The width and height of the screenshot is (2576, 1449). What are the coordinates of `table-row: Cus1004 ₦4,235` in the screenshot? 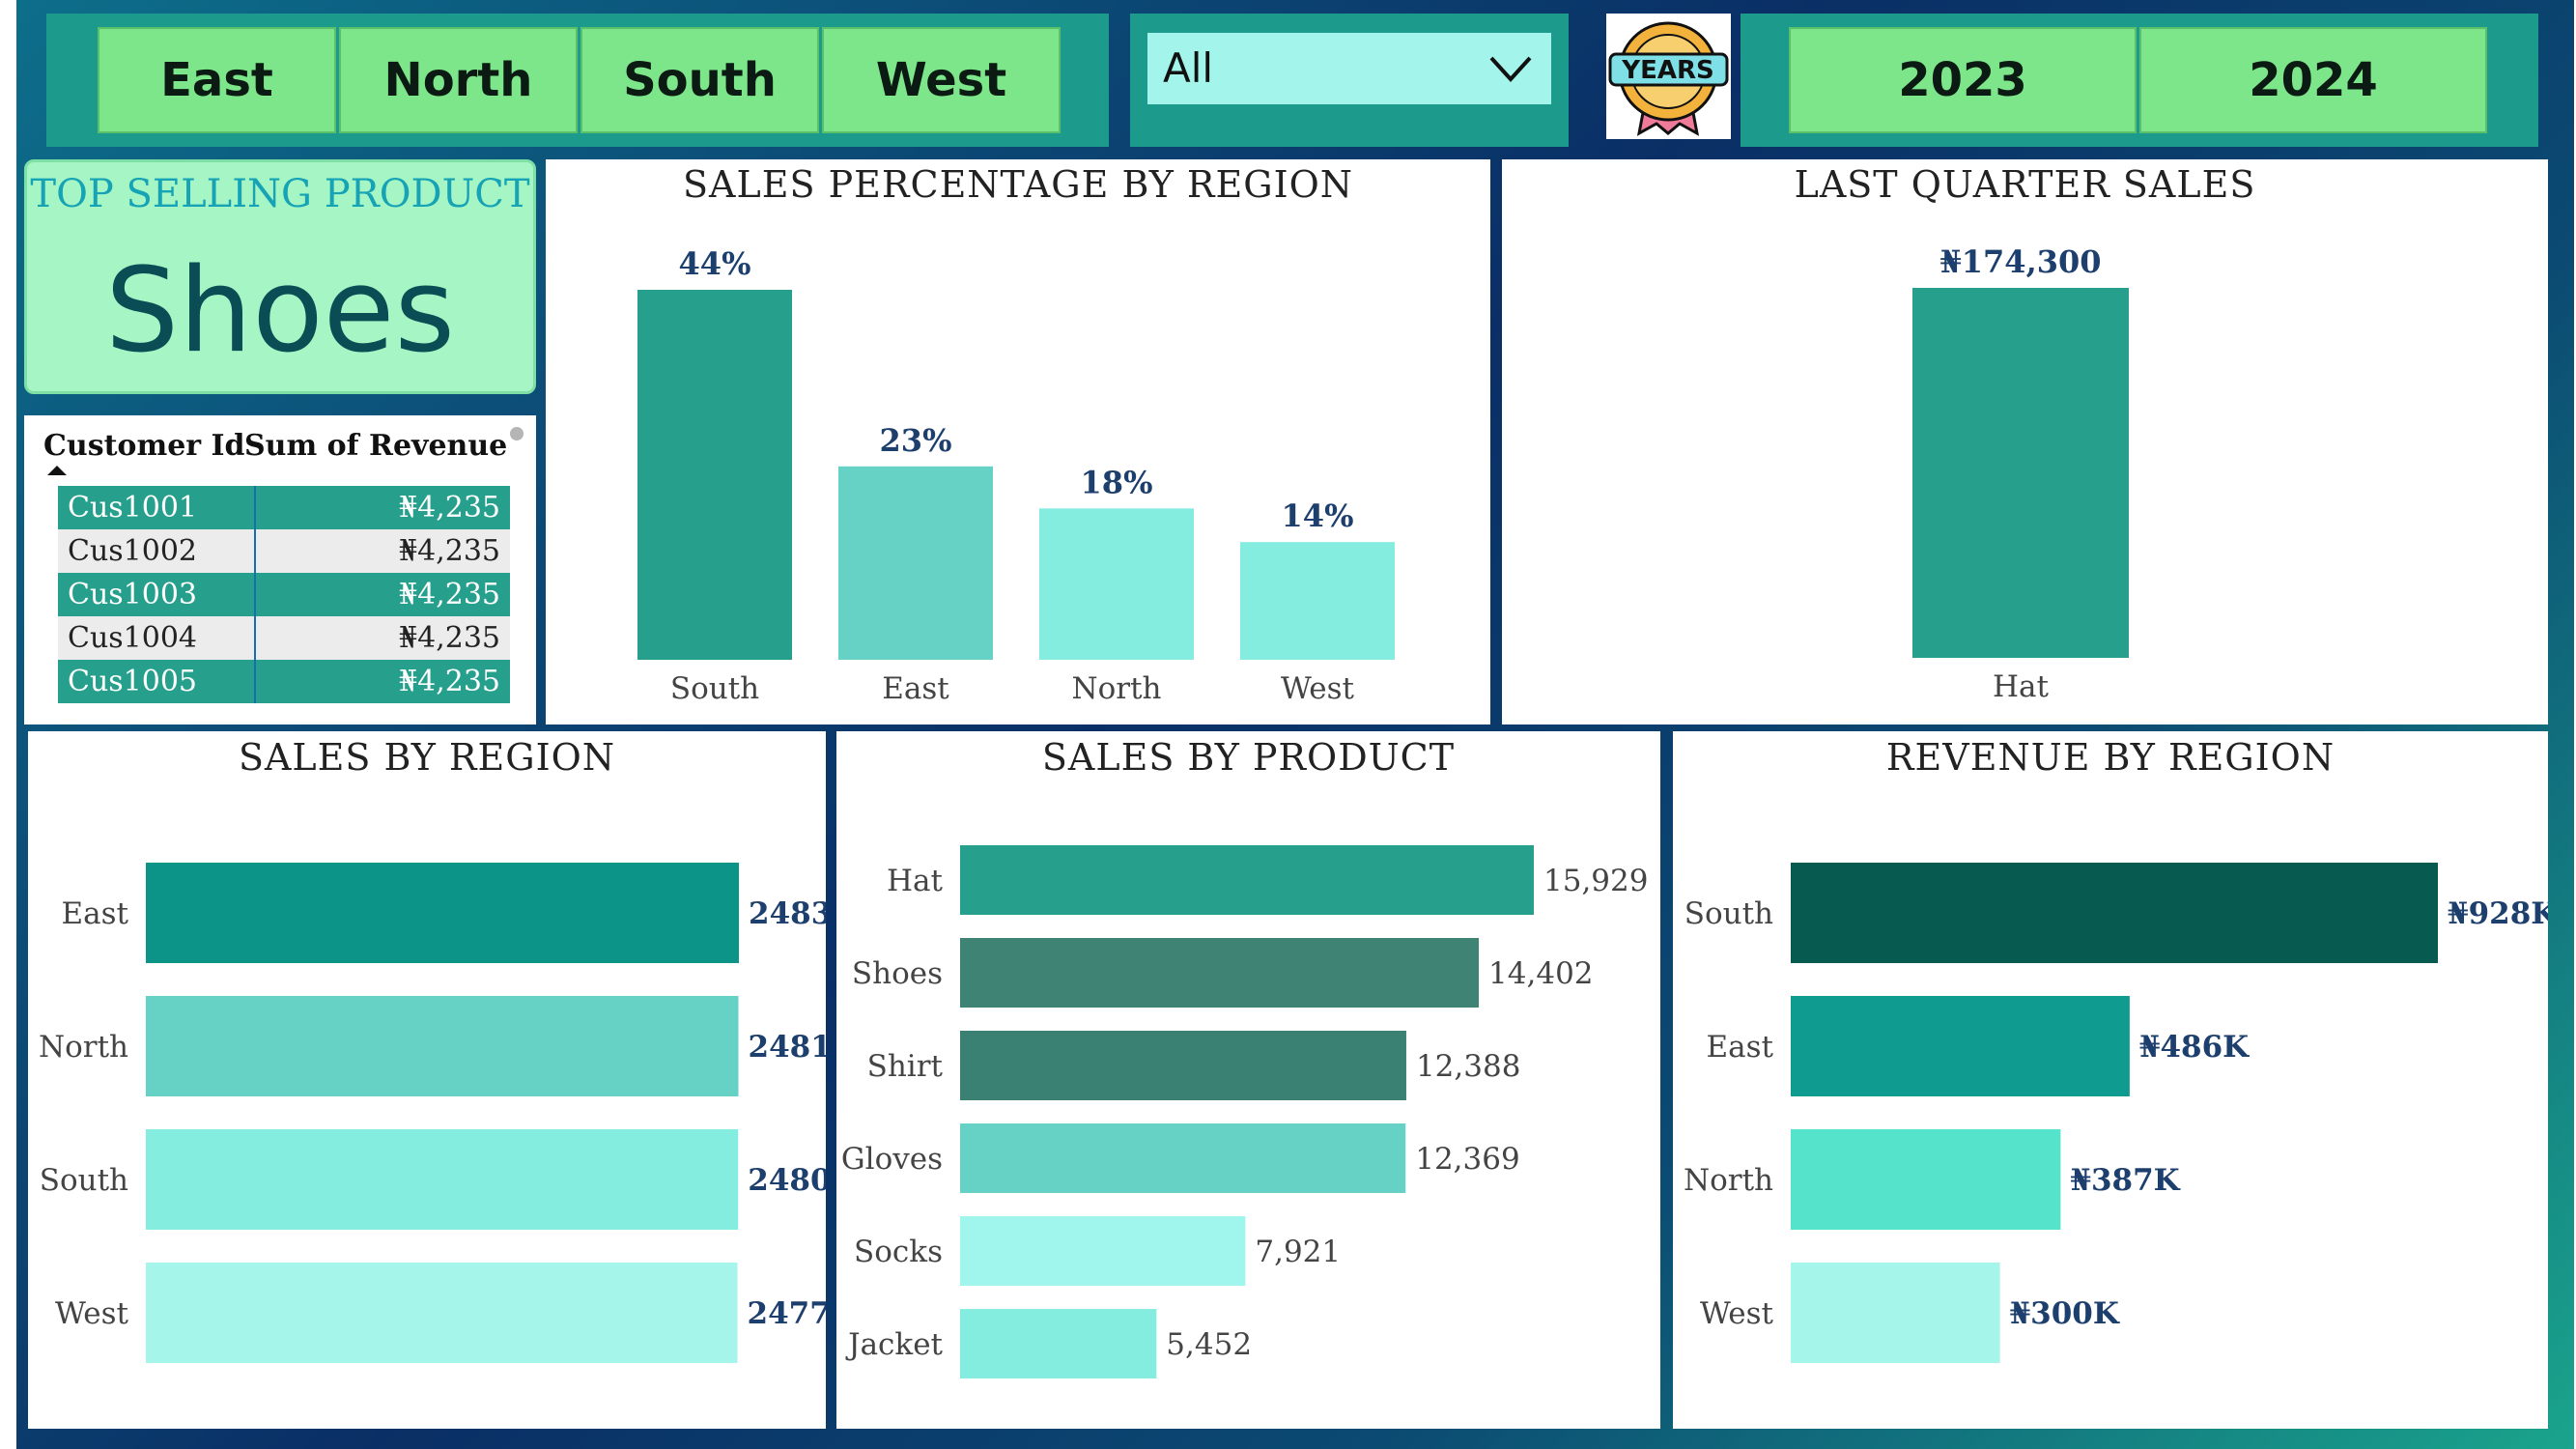 It's located at (284, 638).